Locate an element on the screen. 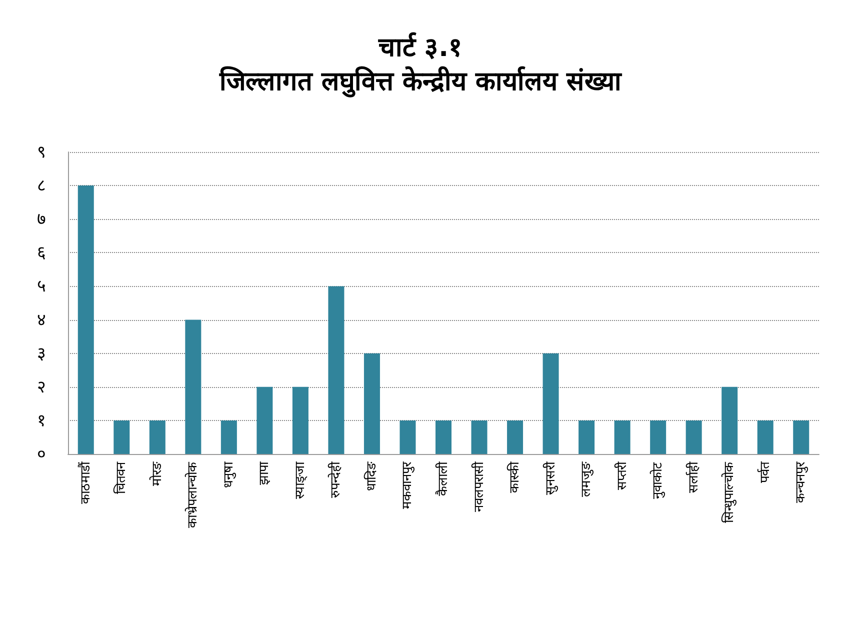 This screenshot has height=617, width=841. x-tick-label: सप्तरी is located at coordinates (622, 475).